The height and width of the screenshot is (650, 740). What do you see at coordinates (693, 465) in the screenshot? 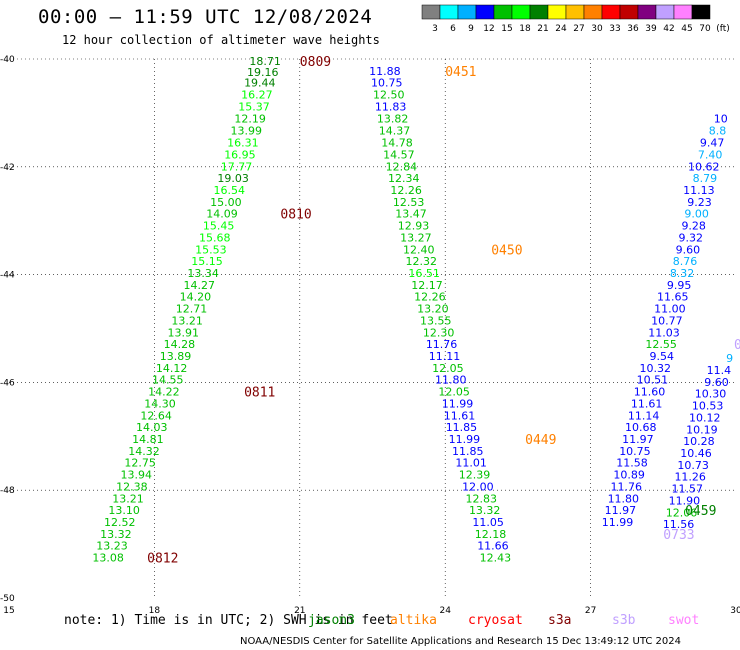
I see `data-point-s3b: 10.73` at bounding box center [693, 465].